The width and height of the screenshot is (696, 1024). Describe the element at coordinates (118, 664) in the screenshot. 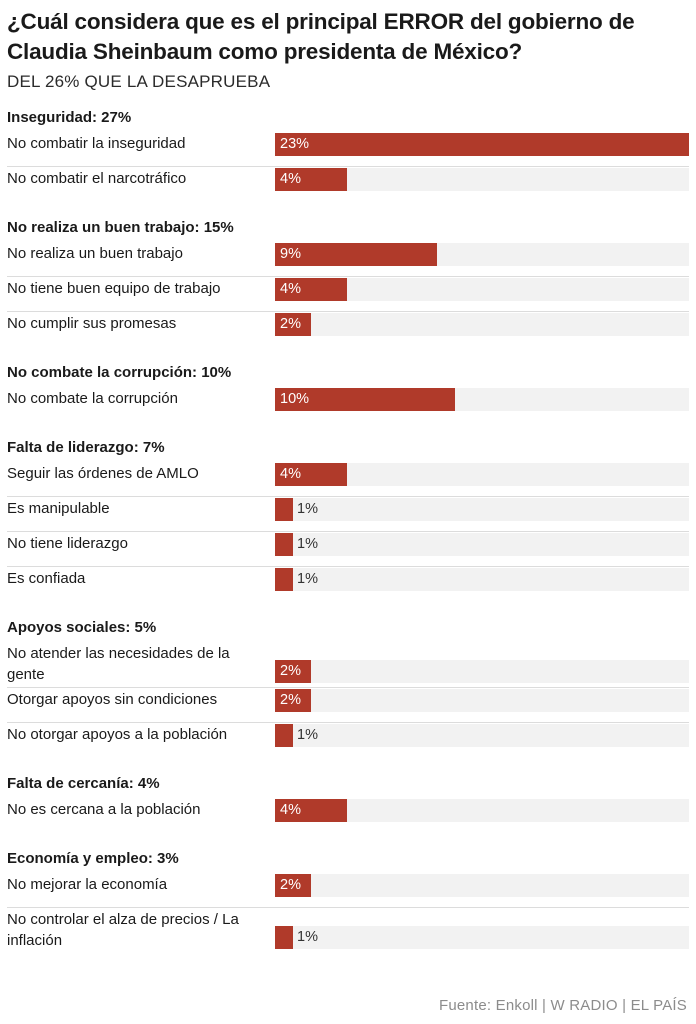

I see `bar-label: No atender las necesidades de la gente` at that location.